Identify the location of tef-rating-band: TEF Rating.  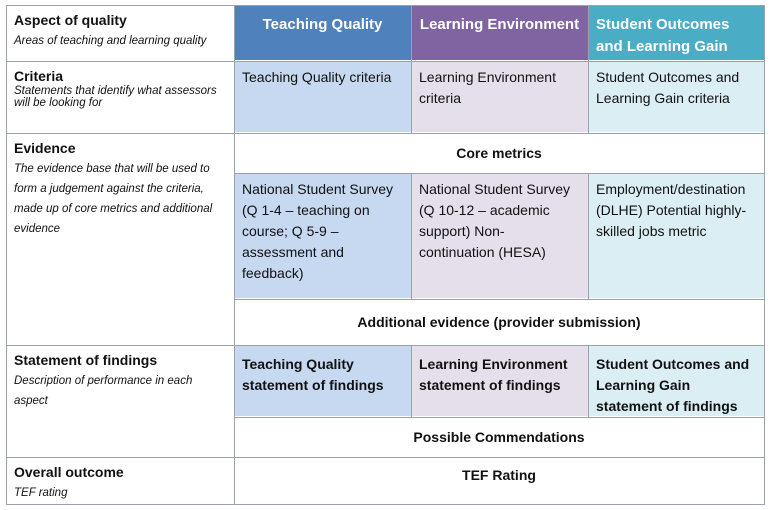
(499, 481).